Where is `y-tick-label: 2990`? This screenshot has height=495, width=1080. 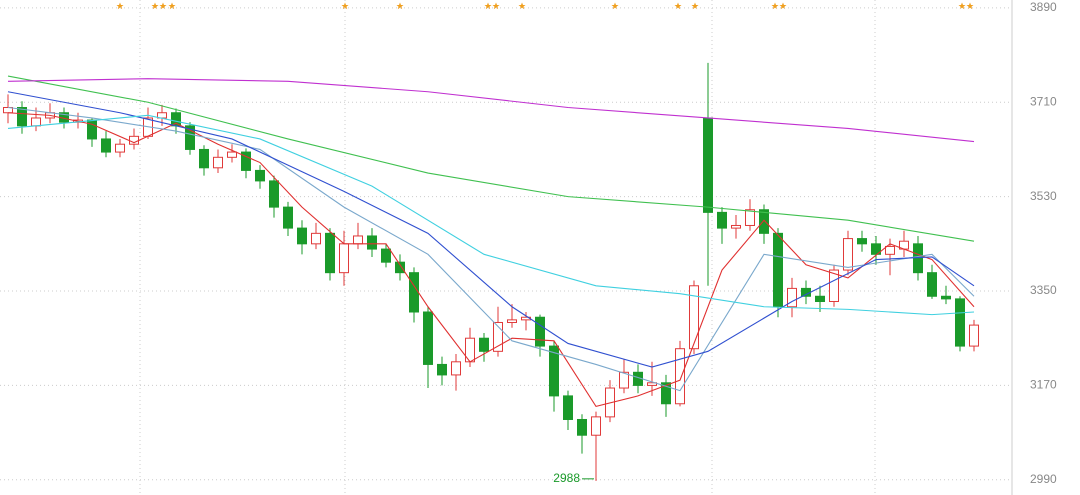
y-tick-label: 2990 is located at coordinates (1043, 479).